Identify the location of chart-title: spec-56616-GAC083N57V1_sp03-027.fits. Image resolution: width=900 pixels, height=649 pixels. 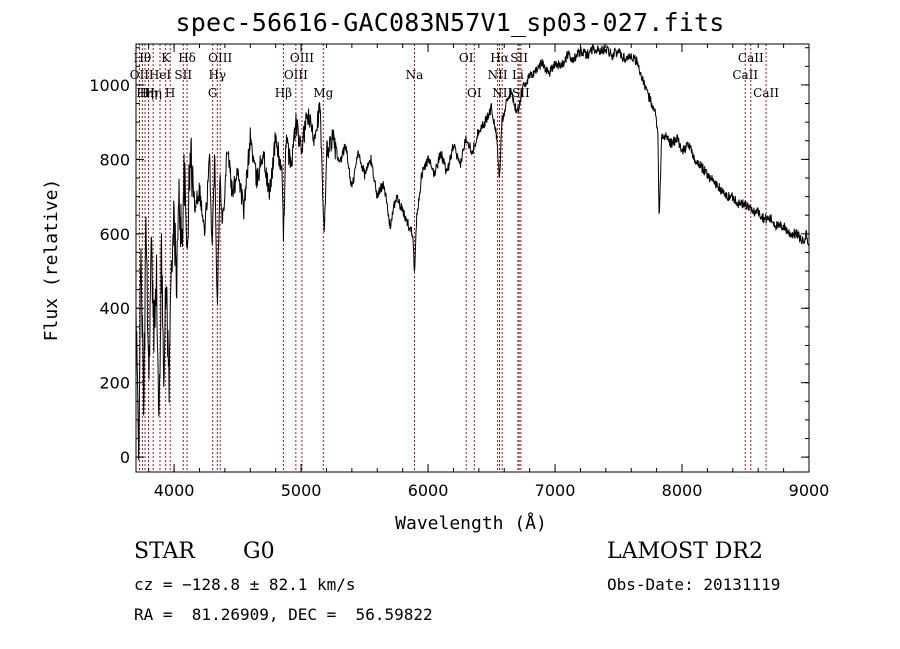
(450, 22).